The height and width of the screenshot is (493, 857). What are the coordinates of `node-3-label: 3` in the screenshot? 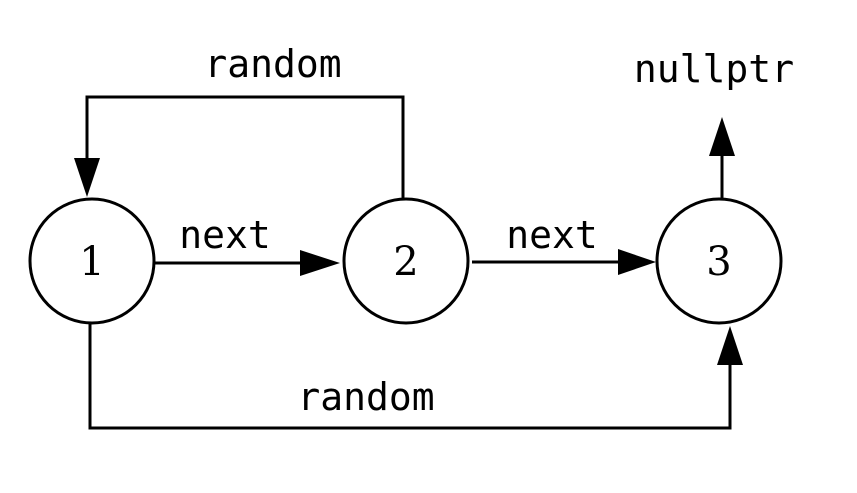 It's located at (718, 262).